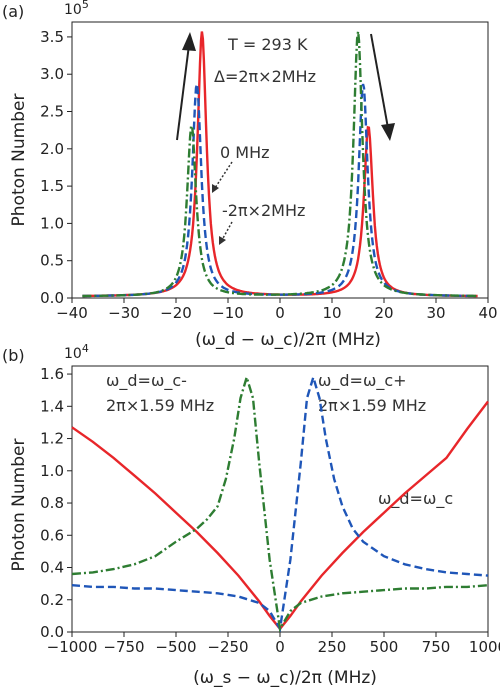 This screenshot has width=500, height=694. I want to click on y-tick-label-a: 2.0, so click(52, 149).